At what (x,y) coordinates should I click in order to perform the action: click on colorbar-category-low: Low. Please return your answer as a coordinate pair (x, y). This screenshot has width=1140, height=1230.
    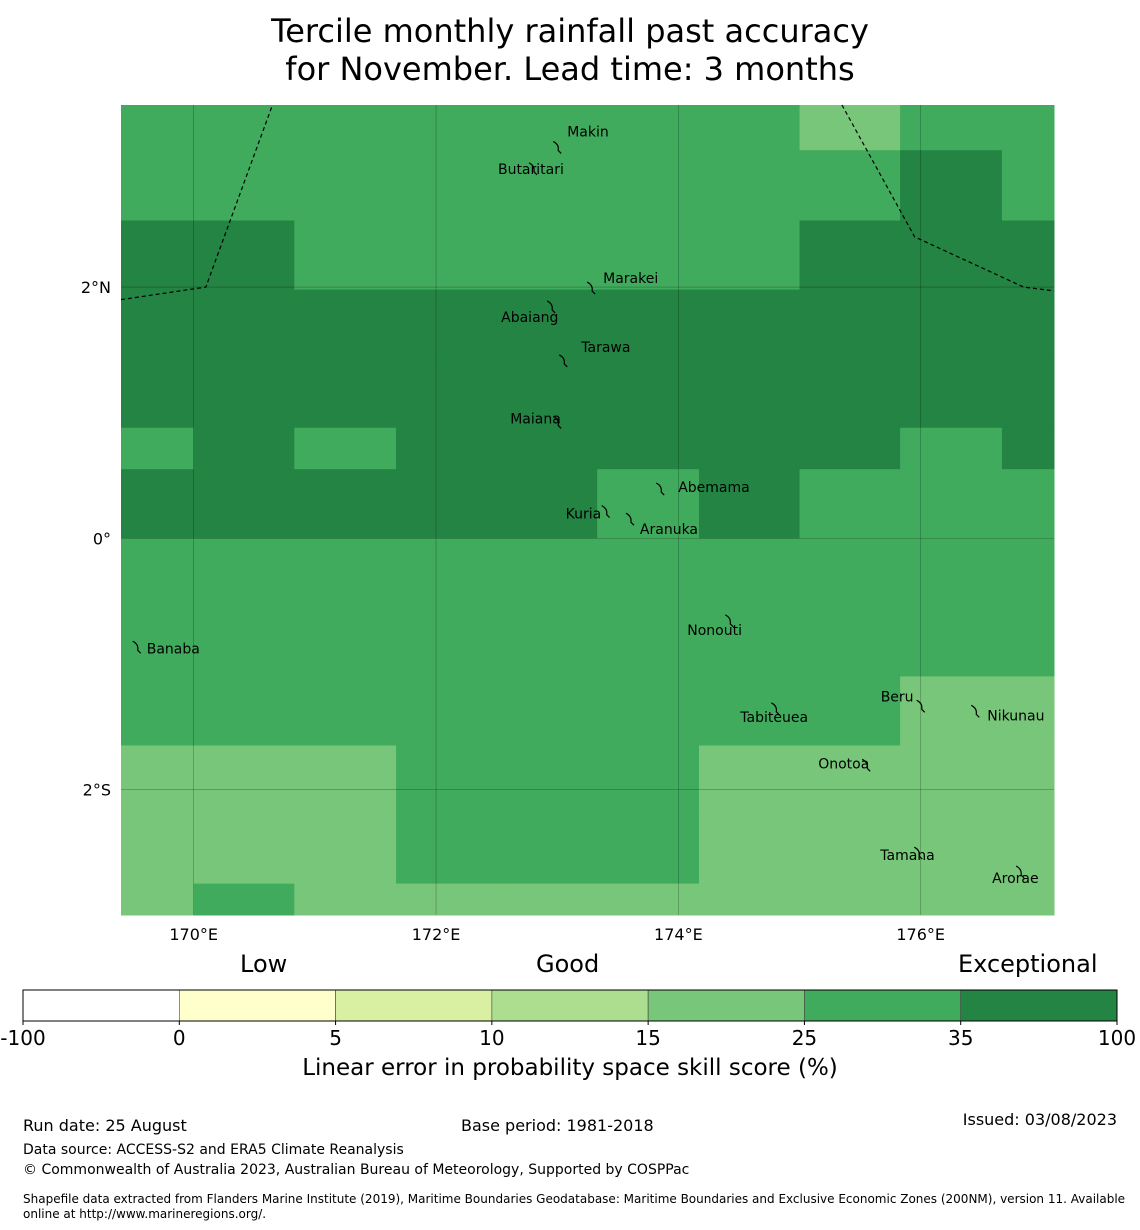
    Looking at the image, I should click on (264, 964).